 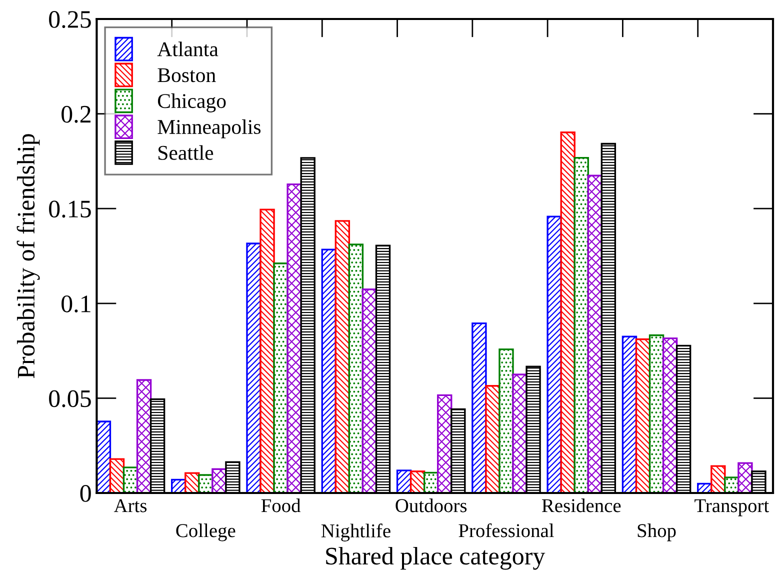 What do you see at coordinates (281, 505) in the screenshot?
I see `x-tick-label: Food` at bounding box center [281, 505].